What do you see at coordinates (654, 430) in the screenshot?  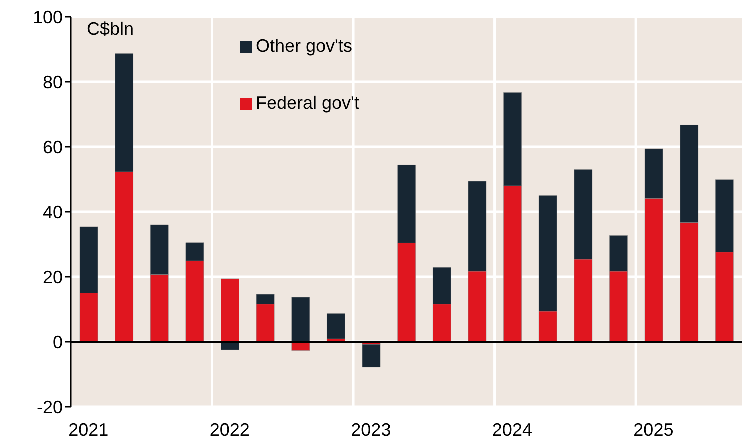 I see `x-tick-label: 2025` at bounding box center [654, 430].